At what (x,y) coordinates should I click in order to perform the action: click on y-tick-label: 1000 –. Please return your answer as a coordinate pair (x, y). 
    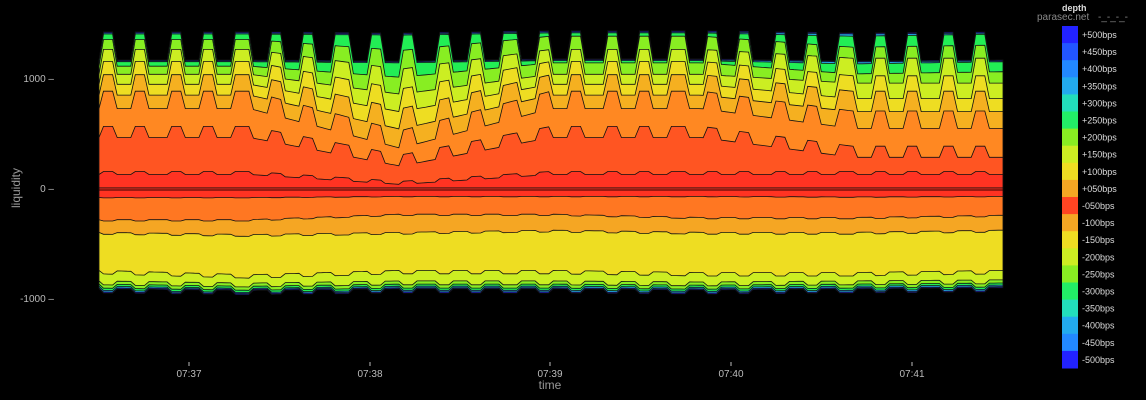
    Looking at the image, I should click on (38, 79).